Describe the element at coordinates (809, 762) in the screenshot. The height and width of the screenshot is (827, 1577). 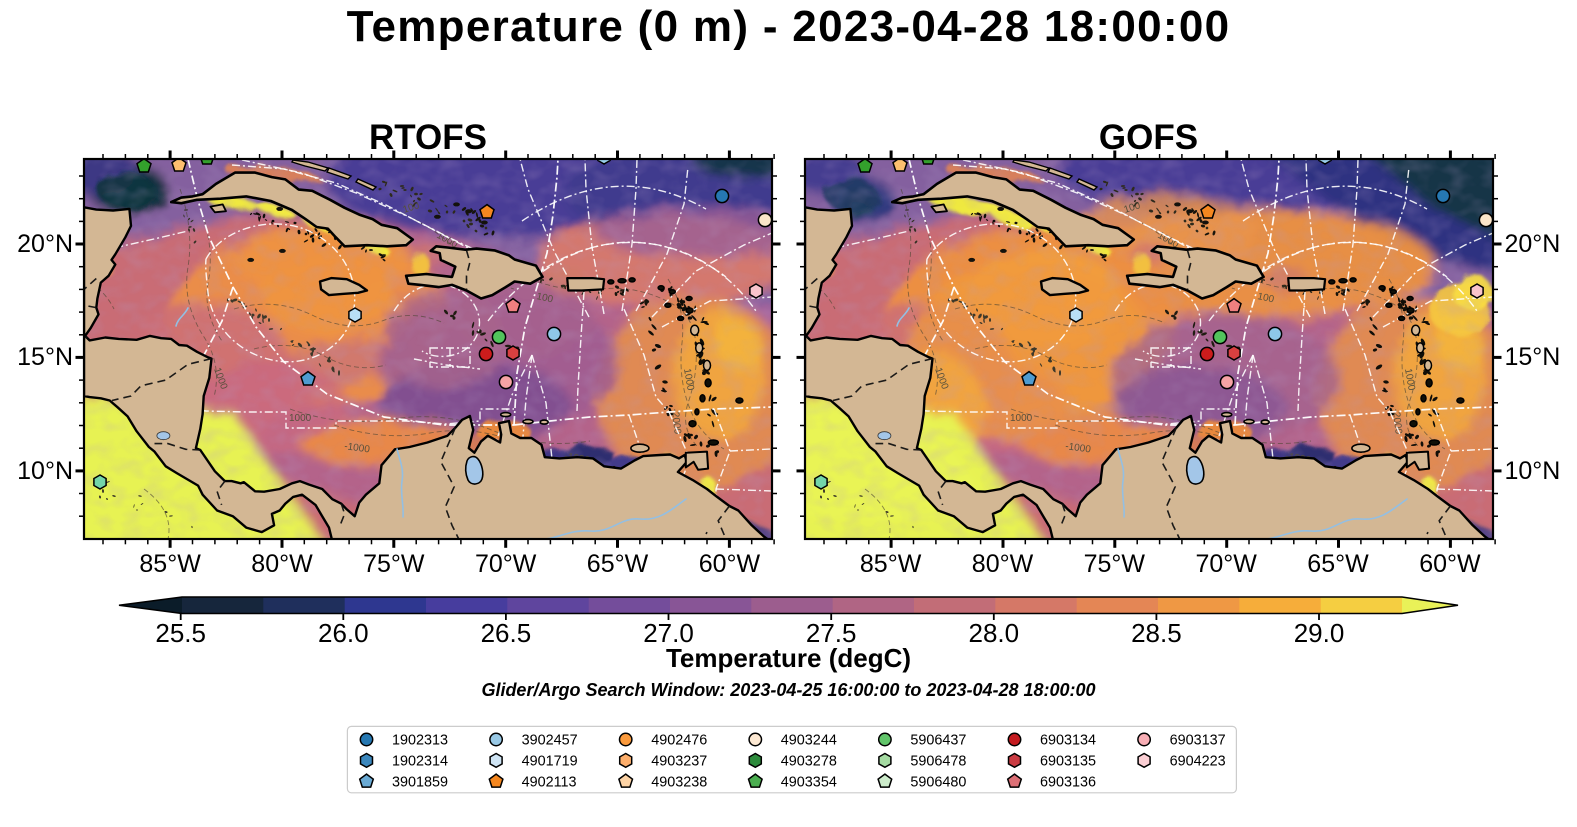
I see `svg-text: 4903278` at that location.